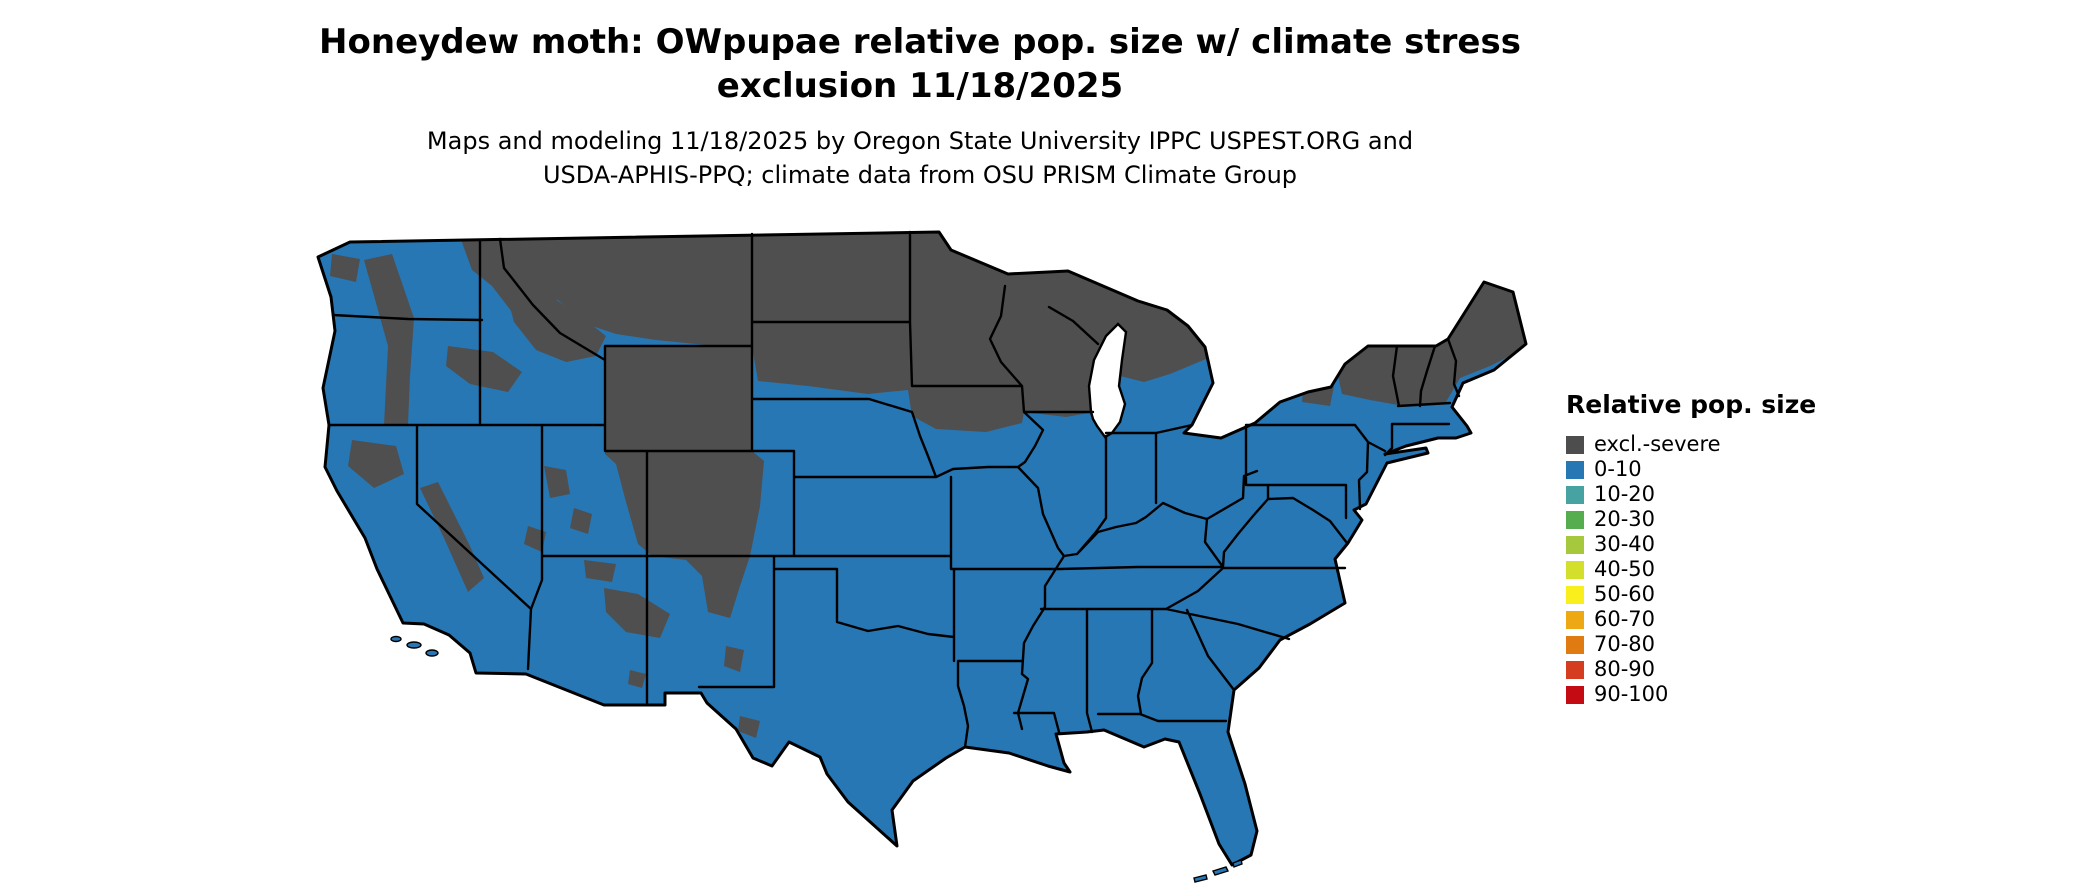  Describe the element at coordinates (1625, 569) in the screenshot. I see `legend-label: 40-50` at that location.